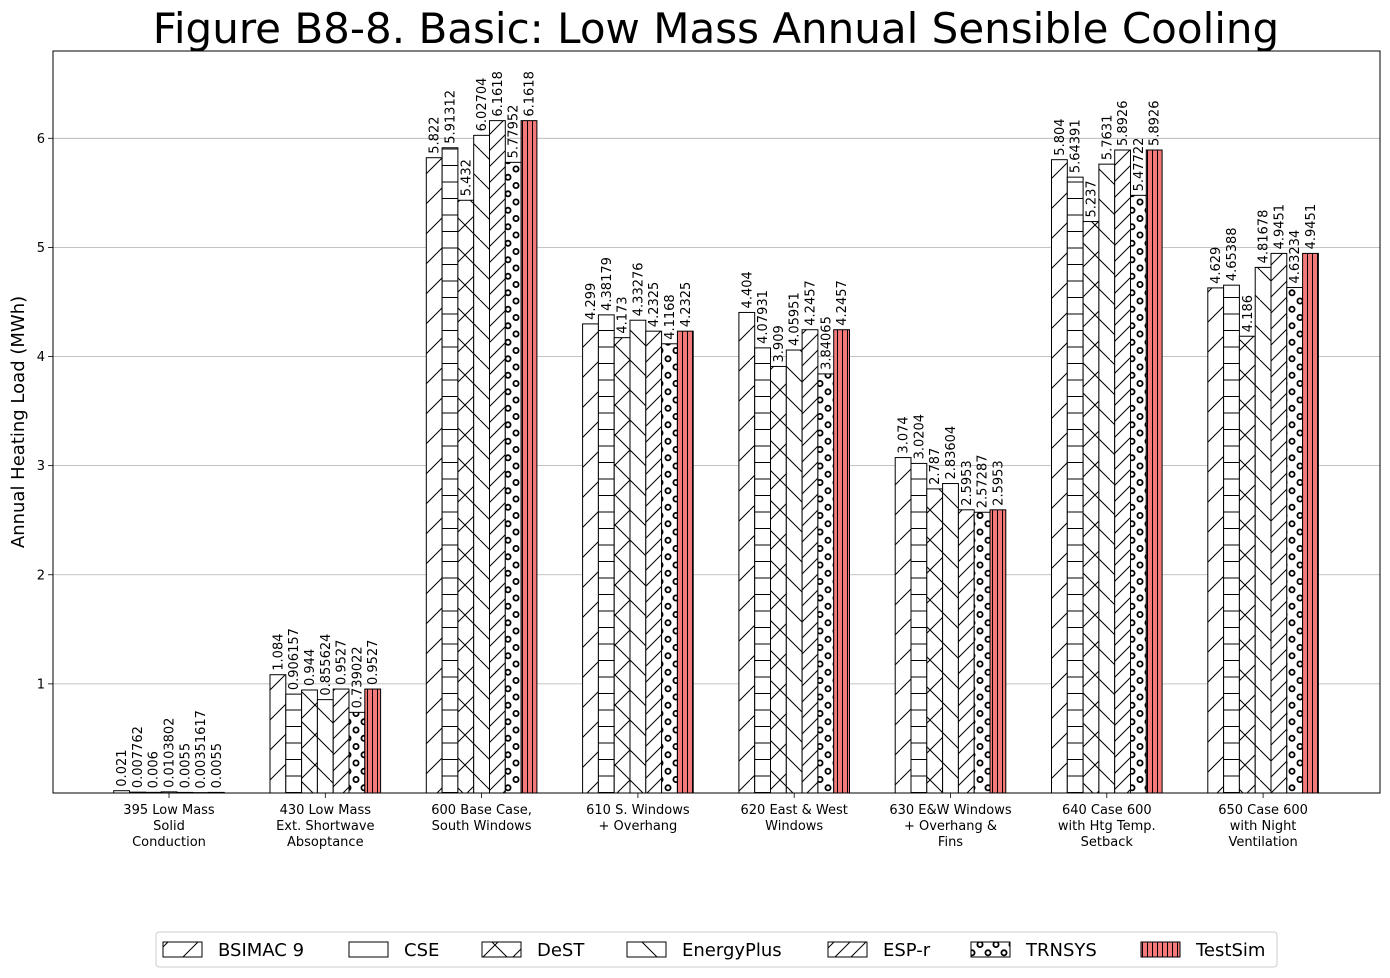 The height and width of the screenshot is (978, 1390). What do you see at coordinates (326, 665) in the screenshot?
I see `data-label: 0.855624` at bounding box center [326, 665].